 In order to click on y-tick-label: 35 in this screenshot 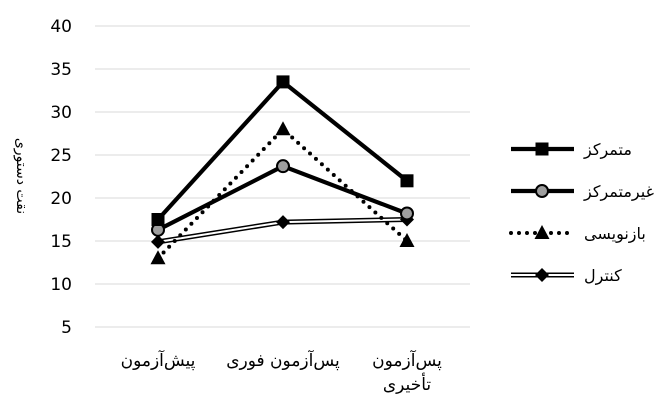, I will do `click(61, 70)`.